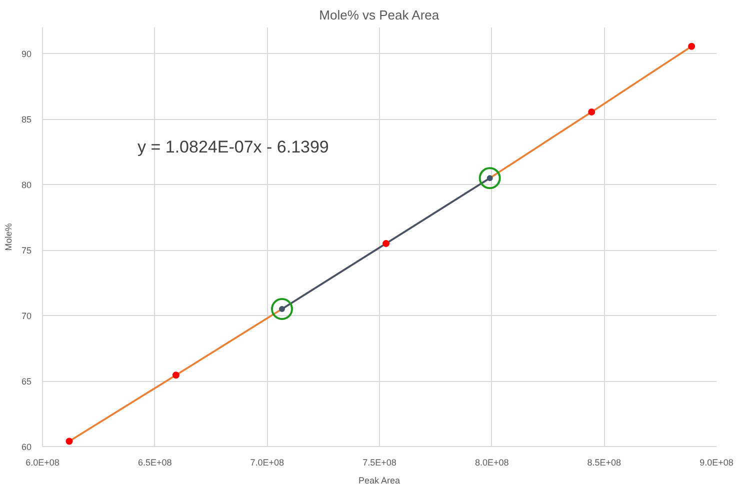  I want to click on y-tick-label: 85, so click(26, 119).